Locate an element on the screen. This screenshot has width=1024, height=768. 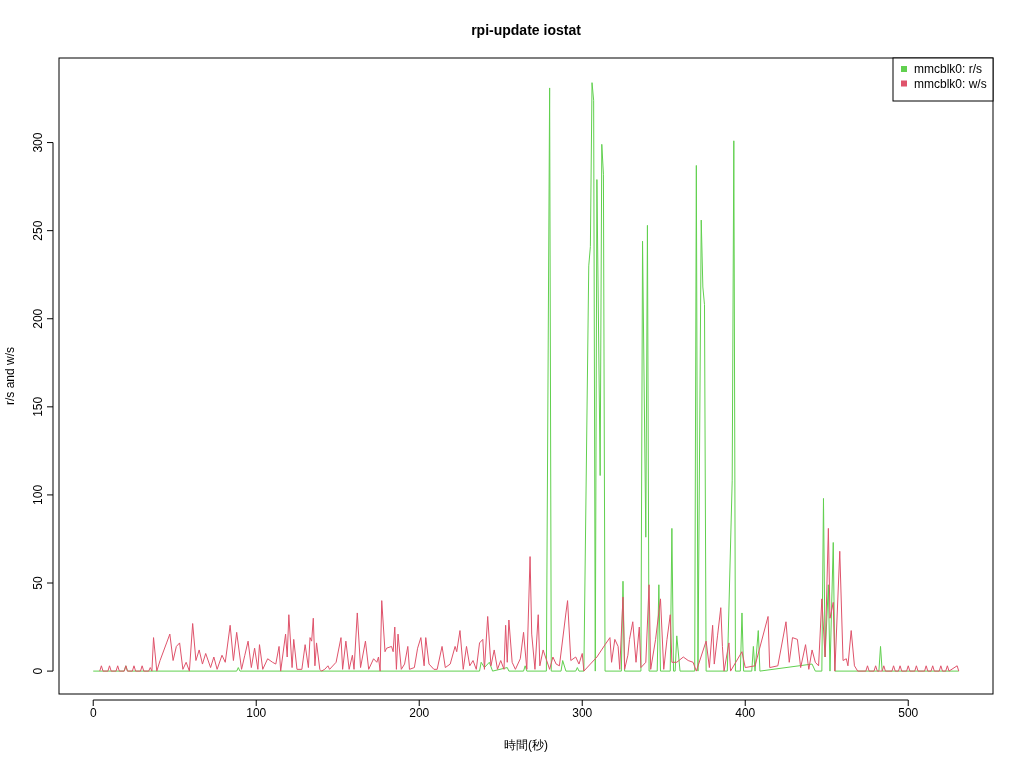
legend-label: mmcblk0: w/s is located at coordinates (950, 83).